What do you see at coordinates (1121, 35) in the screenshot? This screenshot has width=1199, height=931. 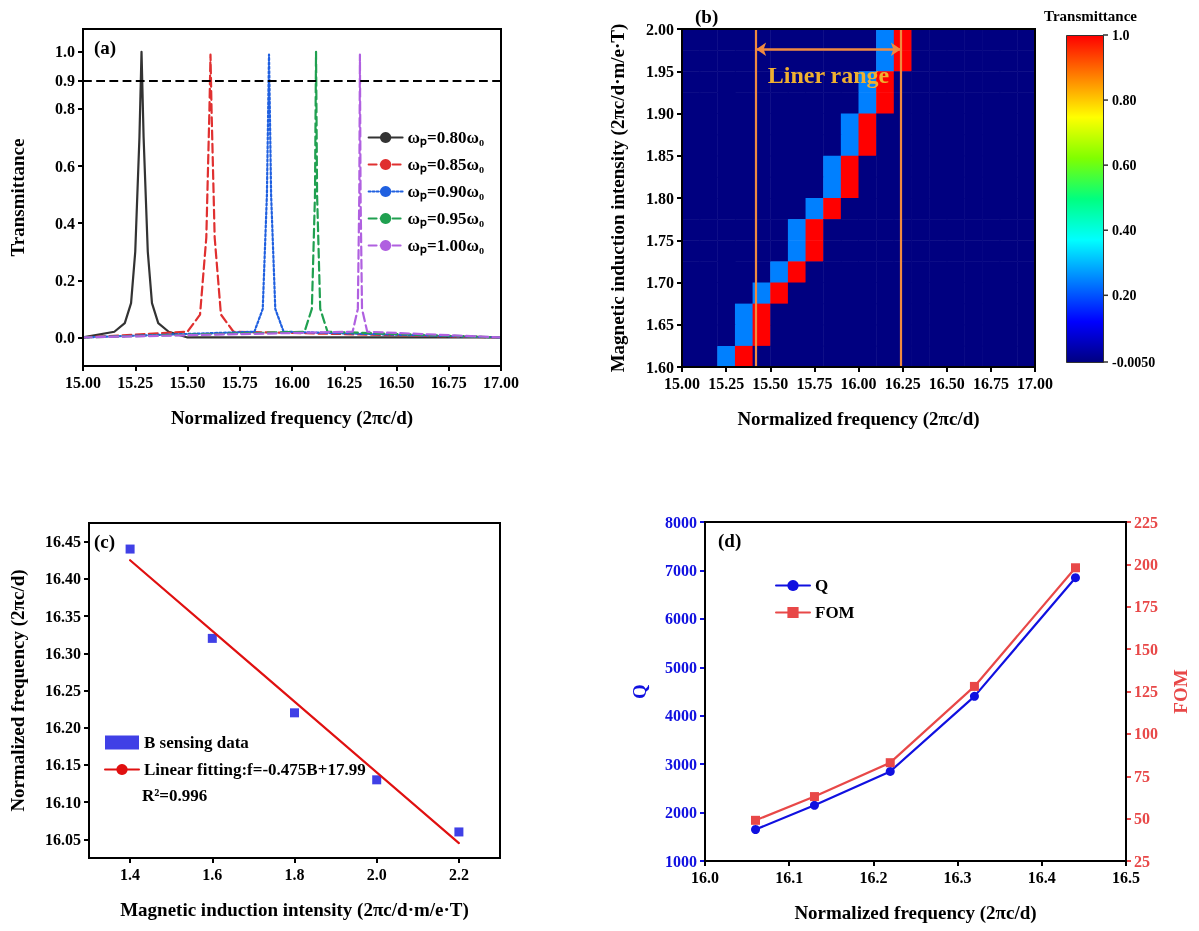 I see `color-bar-label: 1.0` at bounding box center [1121, 35].